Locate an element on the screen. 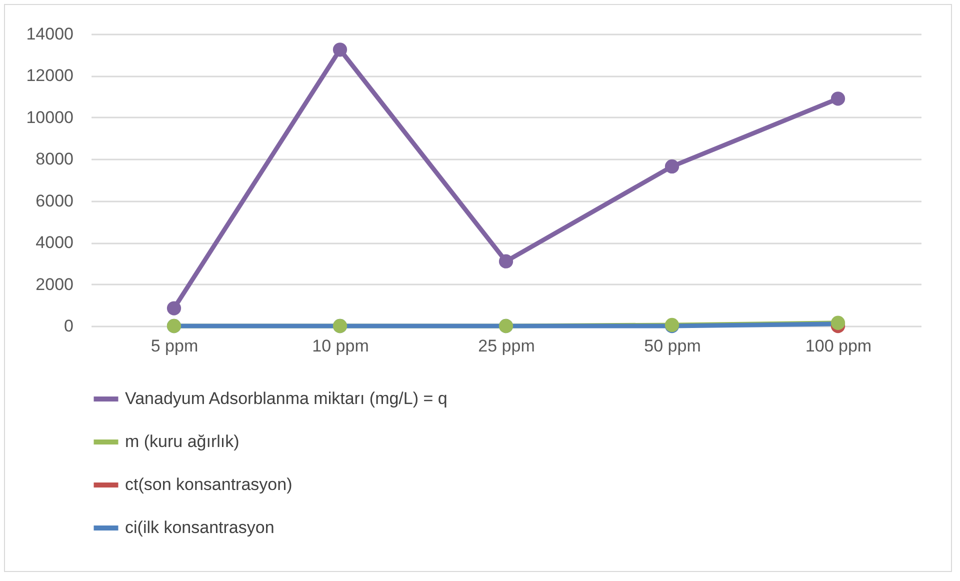  y-tick-label: 2000 is located at coordinates (55, 284).